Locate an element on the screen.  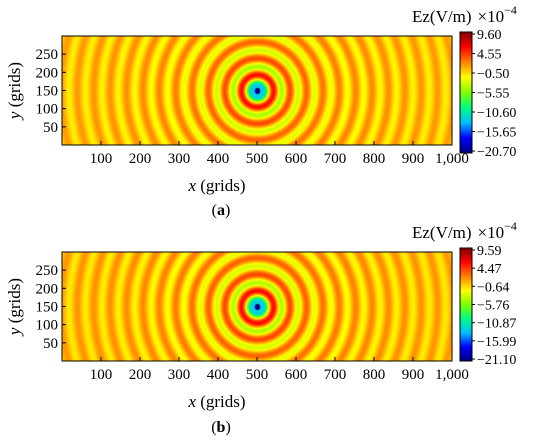
colorbar-tick-label: −15.99 is located at coordinates (496, 342).